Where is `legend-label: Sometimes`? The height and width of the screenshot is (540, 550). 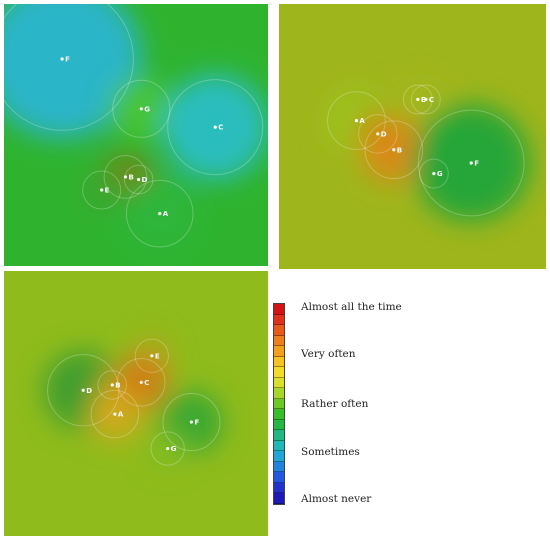 legend-label: Sometimes is located at coordinates (330, 452).